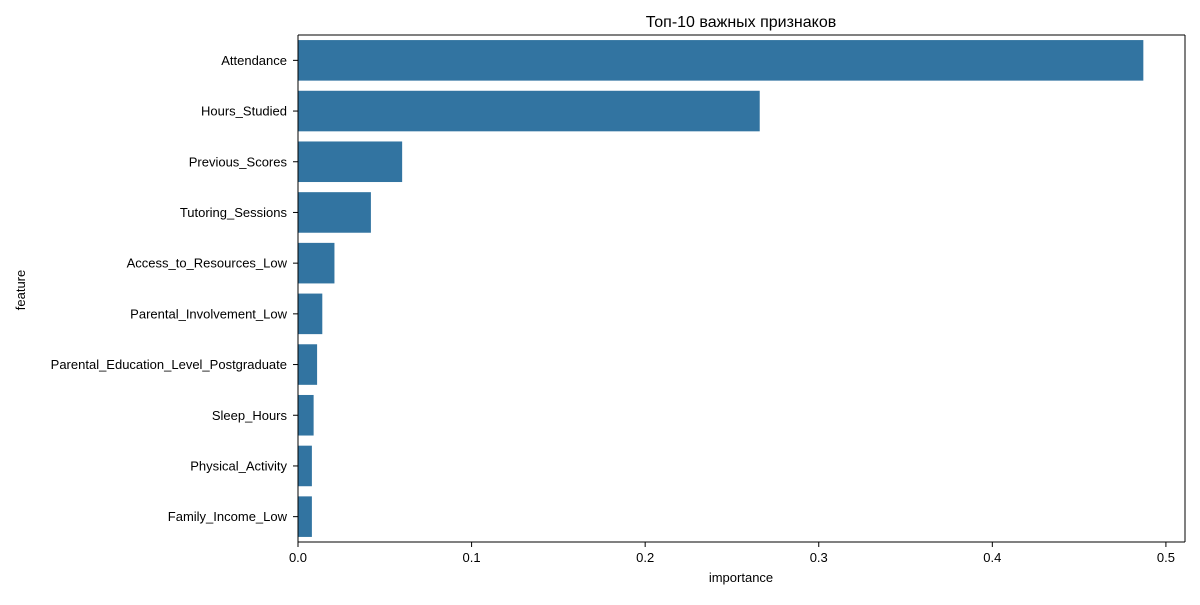 Image resolution: width=1200 pixels, height=605 pixels. What do you see at coordinates (169, 364) in the screenshot?
I see `y-tick-label: Parental_Education_Level_Postgraduate` at bounding box center [169, 364].